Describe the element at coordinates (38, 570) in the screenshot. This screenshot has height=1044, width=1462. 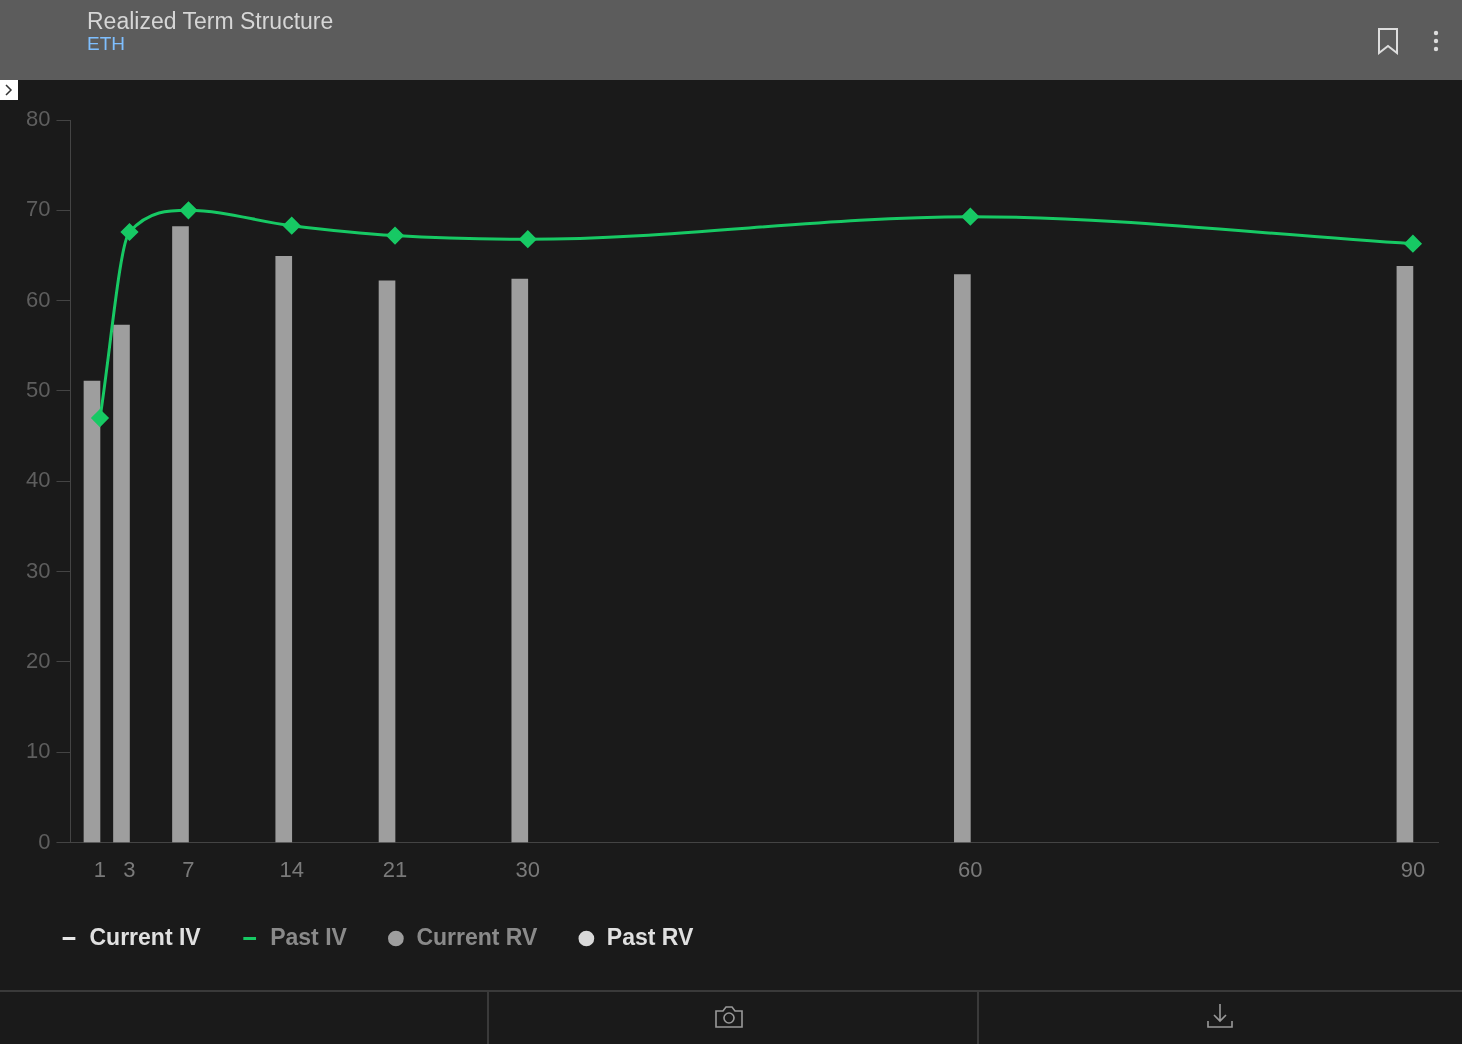
I see `y-tick-label: 30` at that location.